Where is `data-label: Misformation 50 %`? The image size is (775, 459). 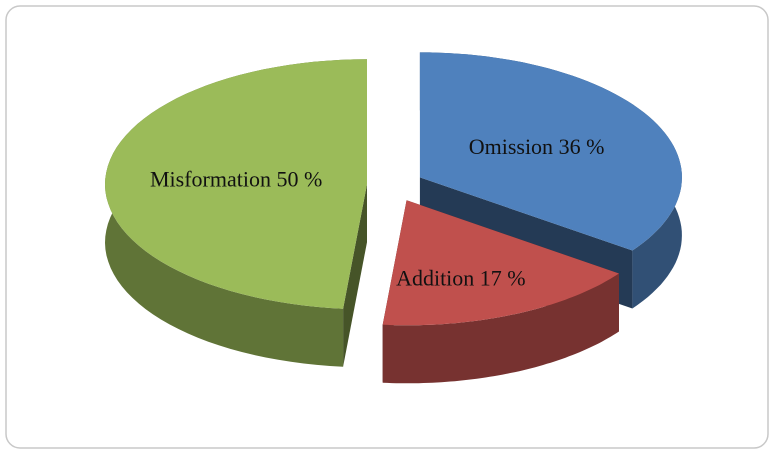 data-label: Misformation 50 % is located at coordinates (236, 178).